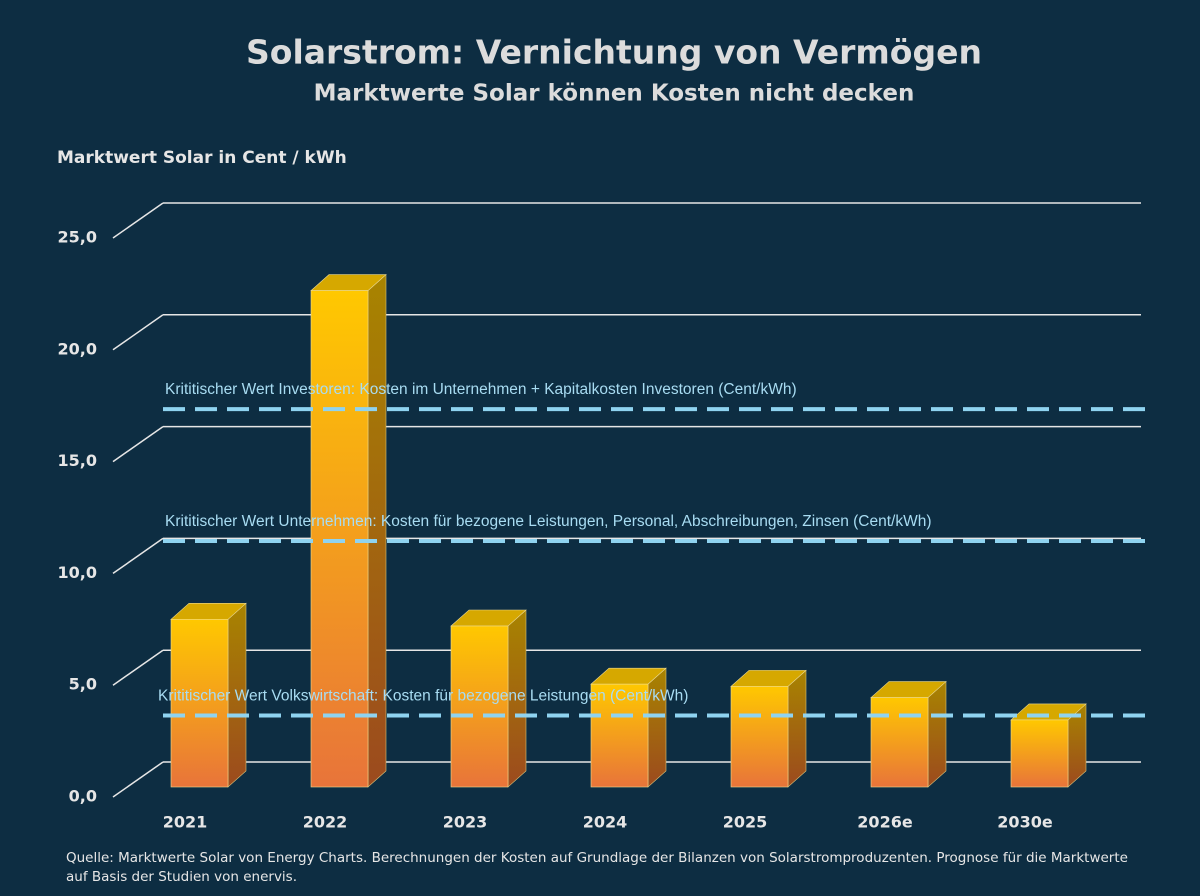  I want to click on x-tick-label: 2030e, so click(1025, 822).